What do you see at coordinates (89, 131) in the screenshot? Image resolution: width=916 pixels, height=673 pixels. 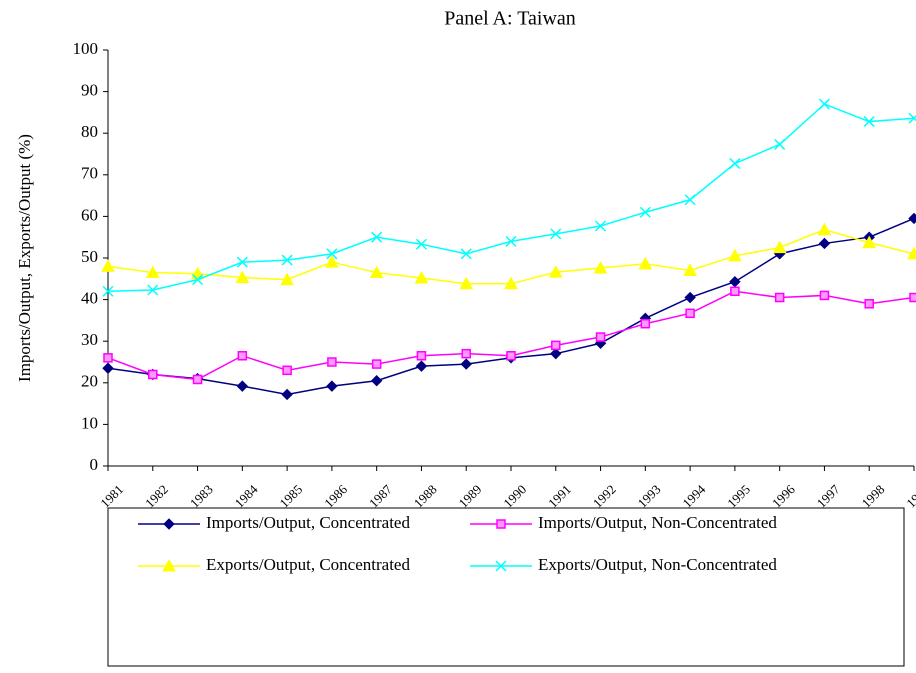 I see `y-tick-label: 80` at bounding box center [89, 131].